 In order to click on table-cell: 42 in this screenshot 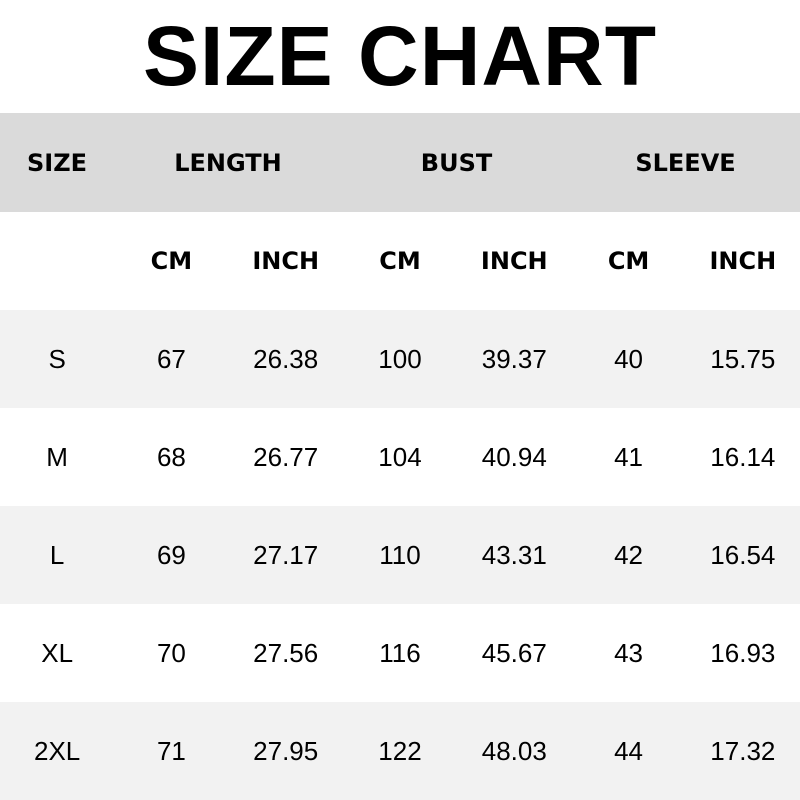, I will do `click(629, 554)`.